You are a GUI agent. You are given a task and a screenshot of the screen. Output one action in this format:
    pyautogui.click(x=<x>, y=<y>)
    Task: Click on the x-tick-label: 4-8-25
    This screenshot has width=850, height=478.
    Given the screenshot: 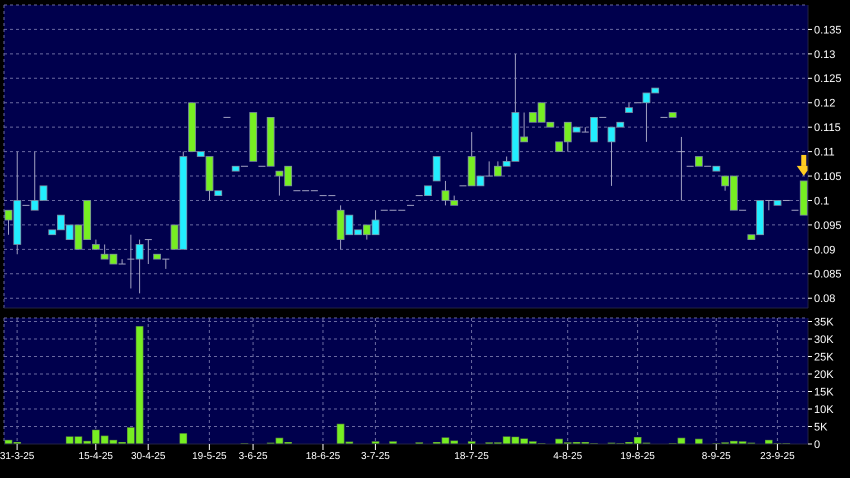 What is the action you would take?
    pyautogui.click(x=568, y=456)
    